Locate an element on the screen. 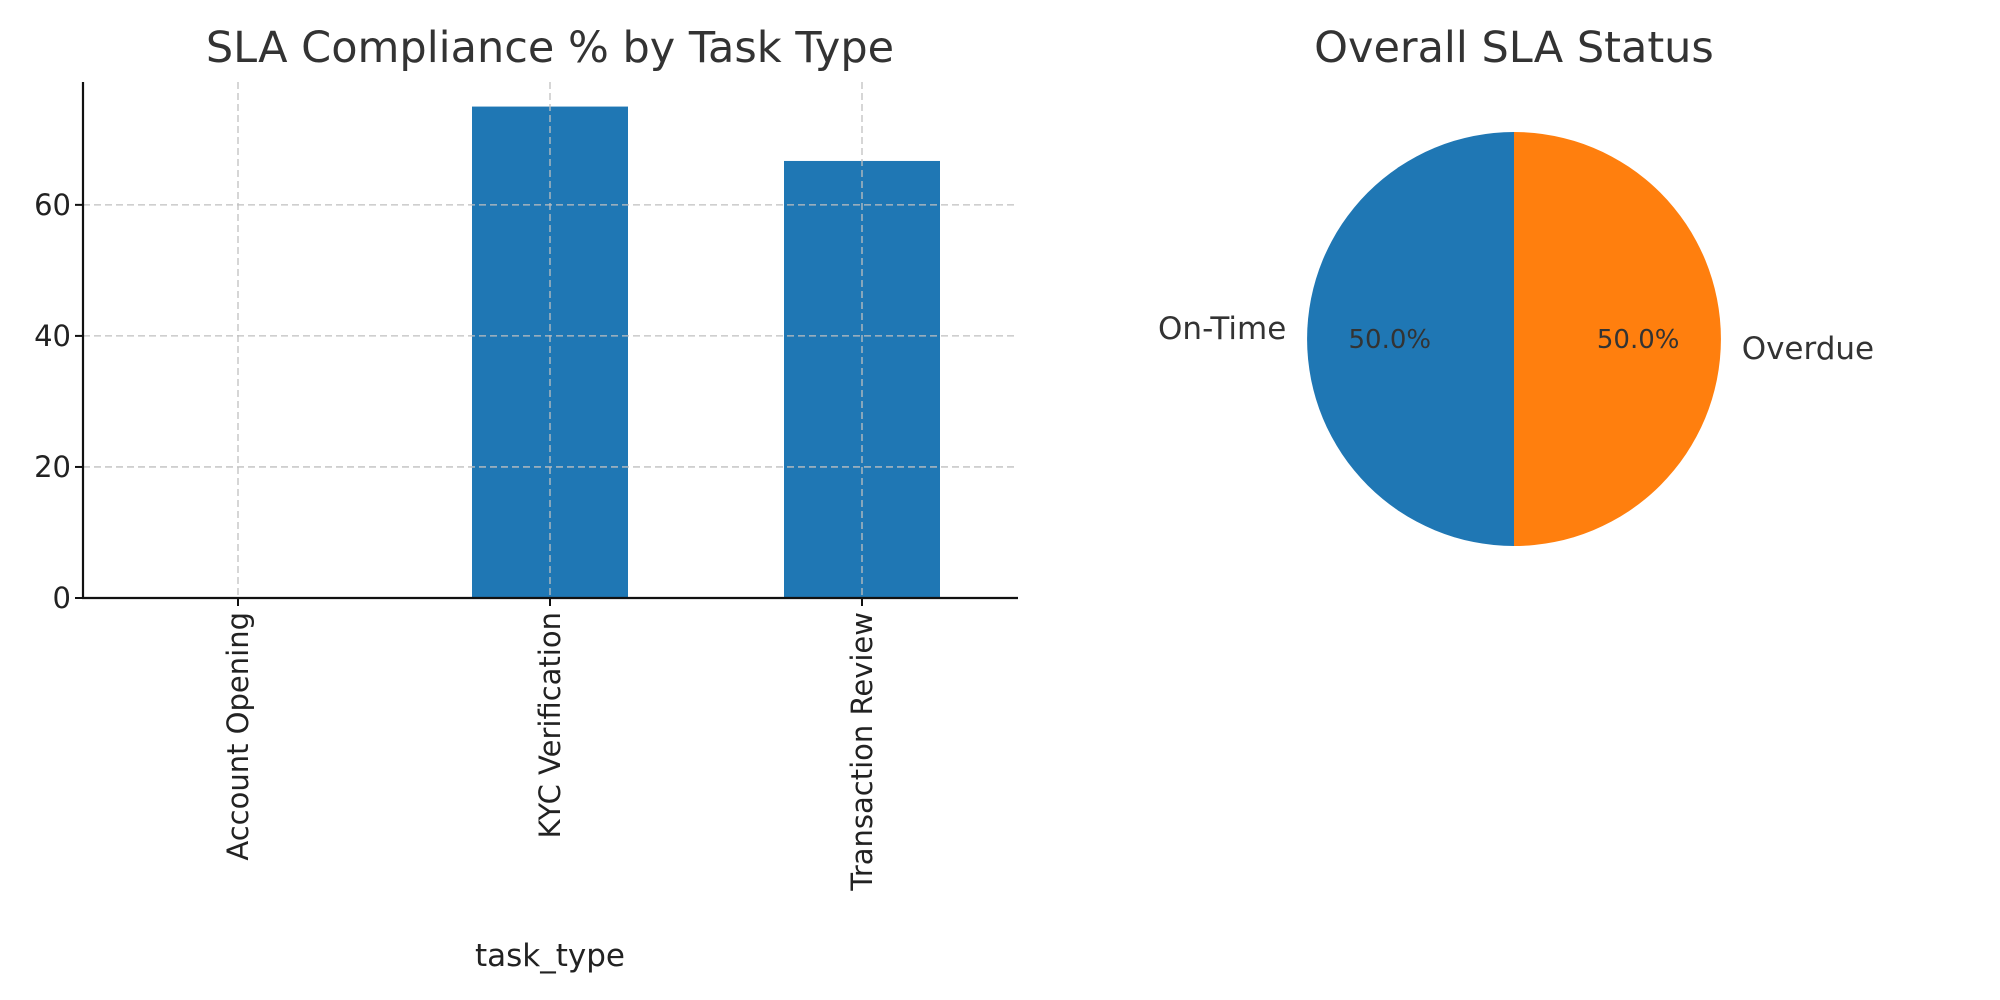 Image resolution: width=2000 pixels, height=1000 pixels. pie-chart-slices is located at coordinates (1514, 339).